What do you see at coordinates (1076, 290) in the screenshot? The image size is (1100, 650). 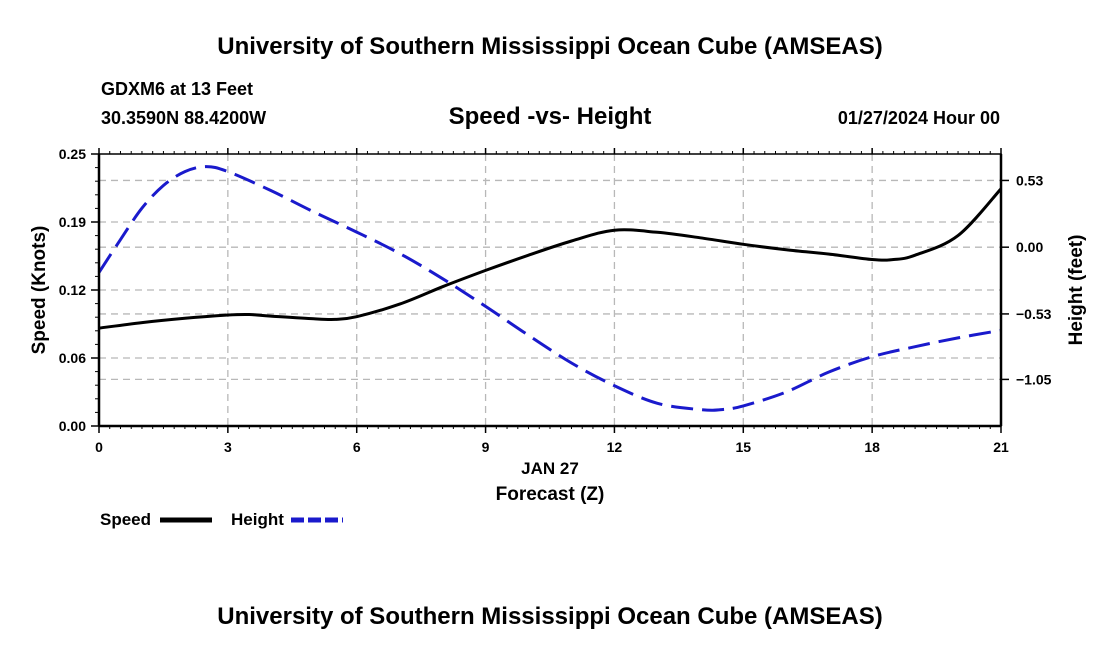 I see `y2-axis-label: Height (feet)` at bounding box center [1076, 290].